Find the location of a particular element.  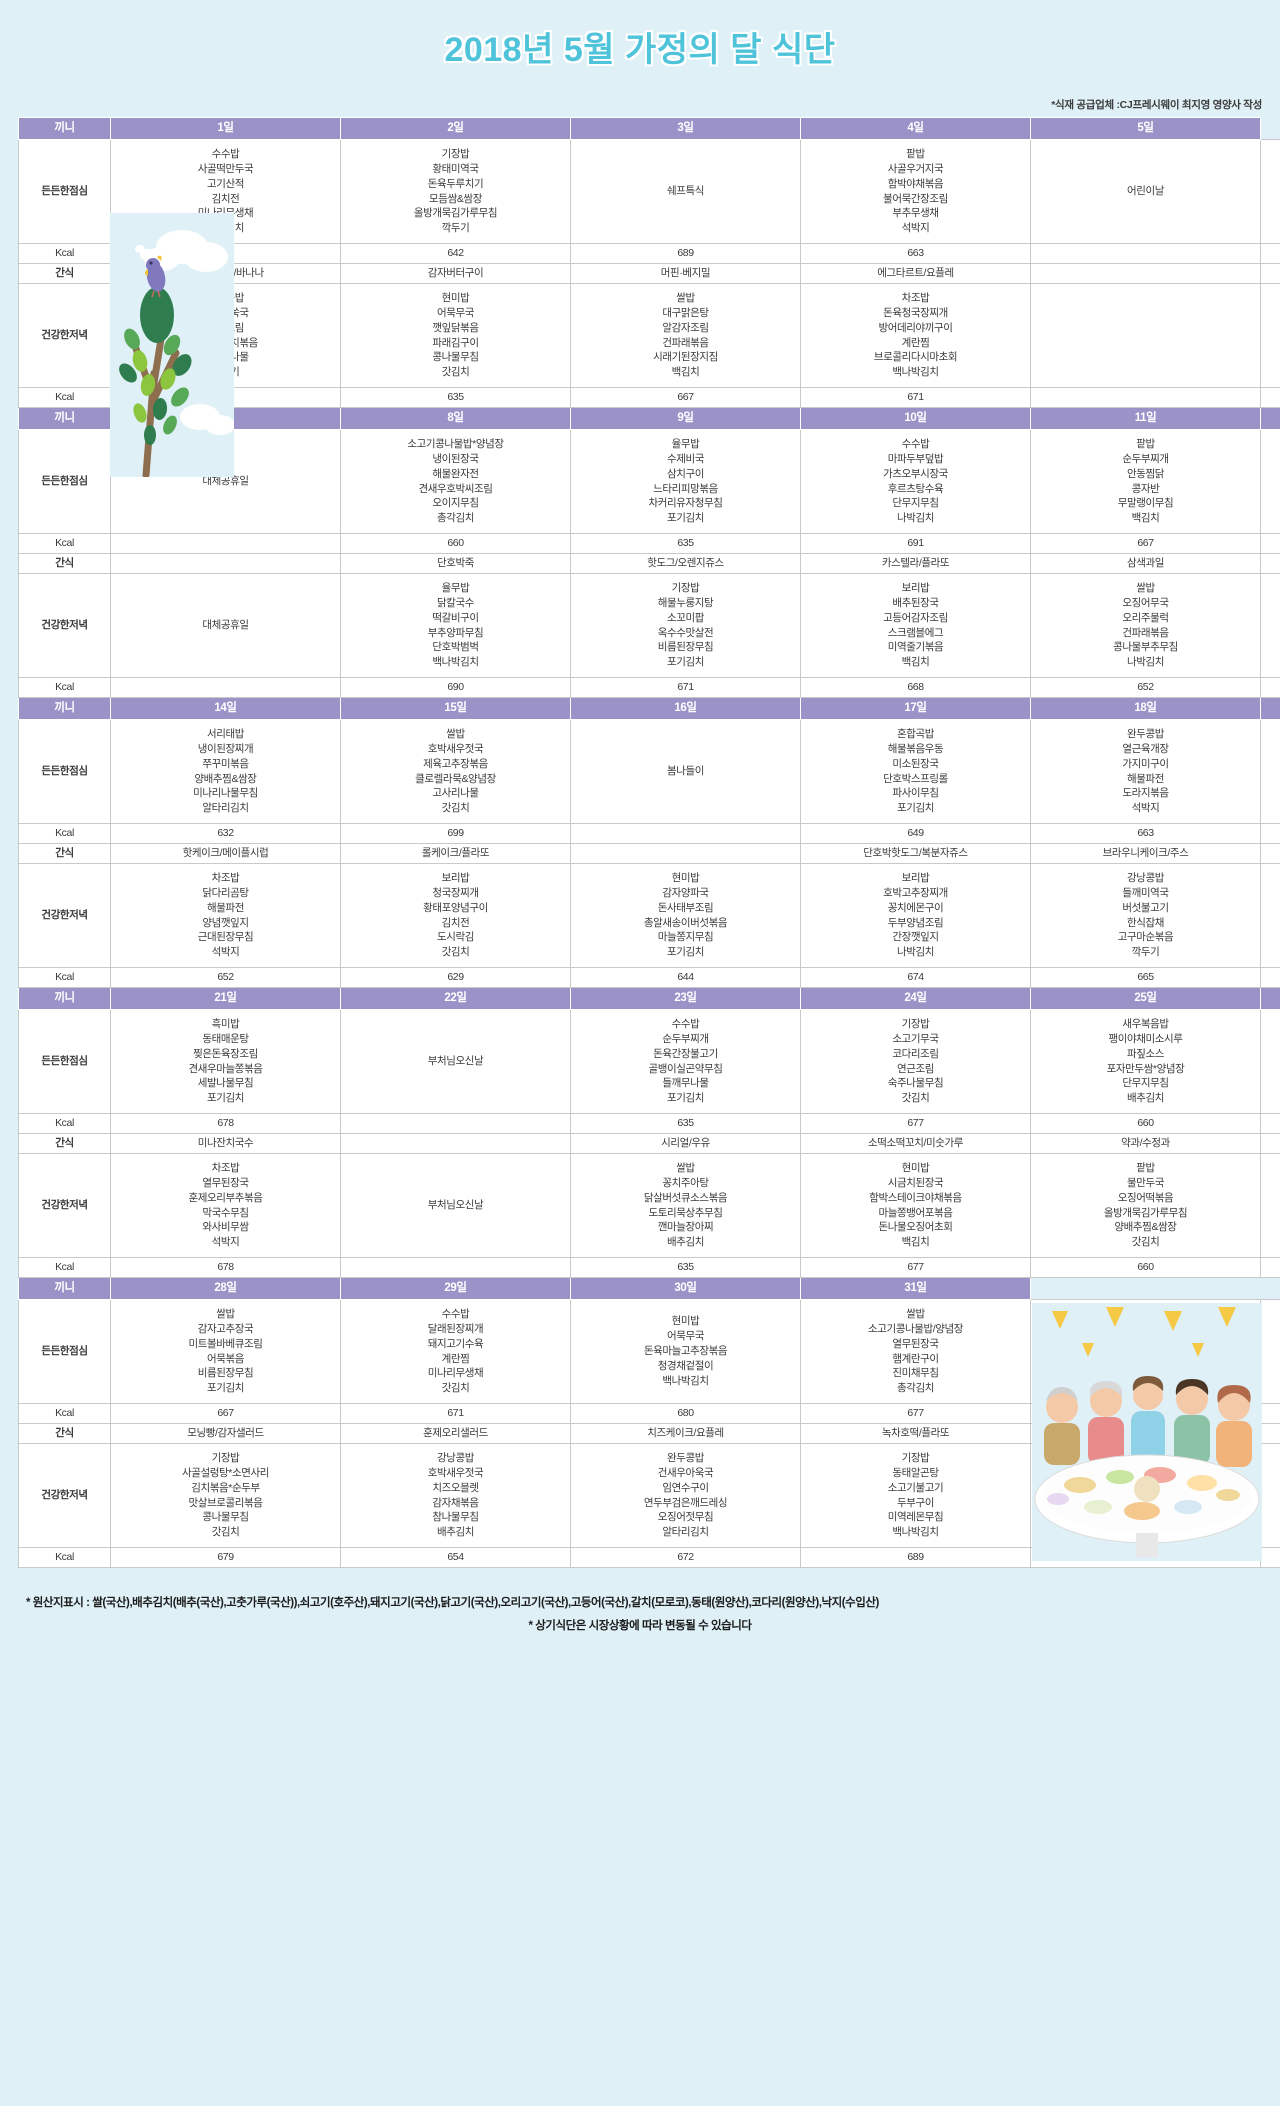

dish-item: 불어묵간장조림 is located at coordinates (915, 198).